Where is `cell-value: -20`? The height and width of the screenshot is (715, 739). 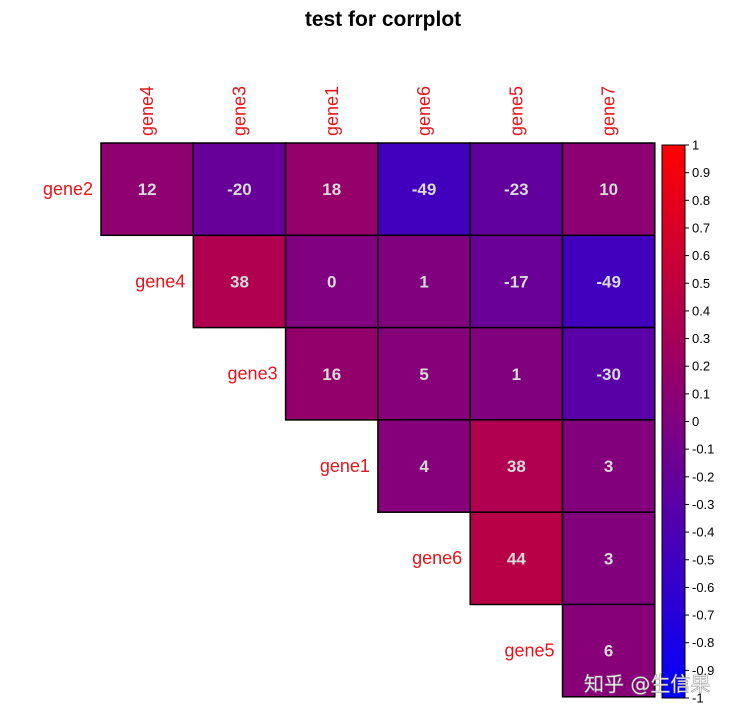
cell-value: -20 is located at coordinates (239, 189).